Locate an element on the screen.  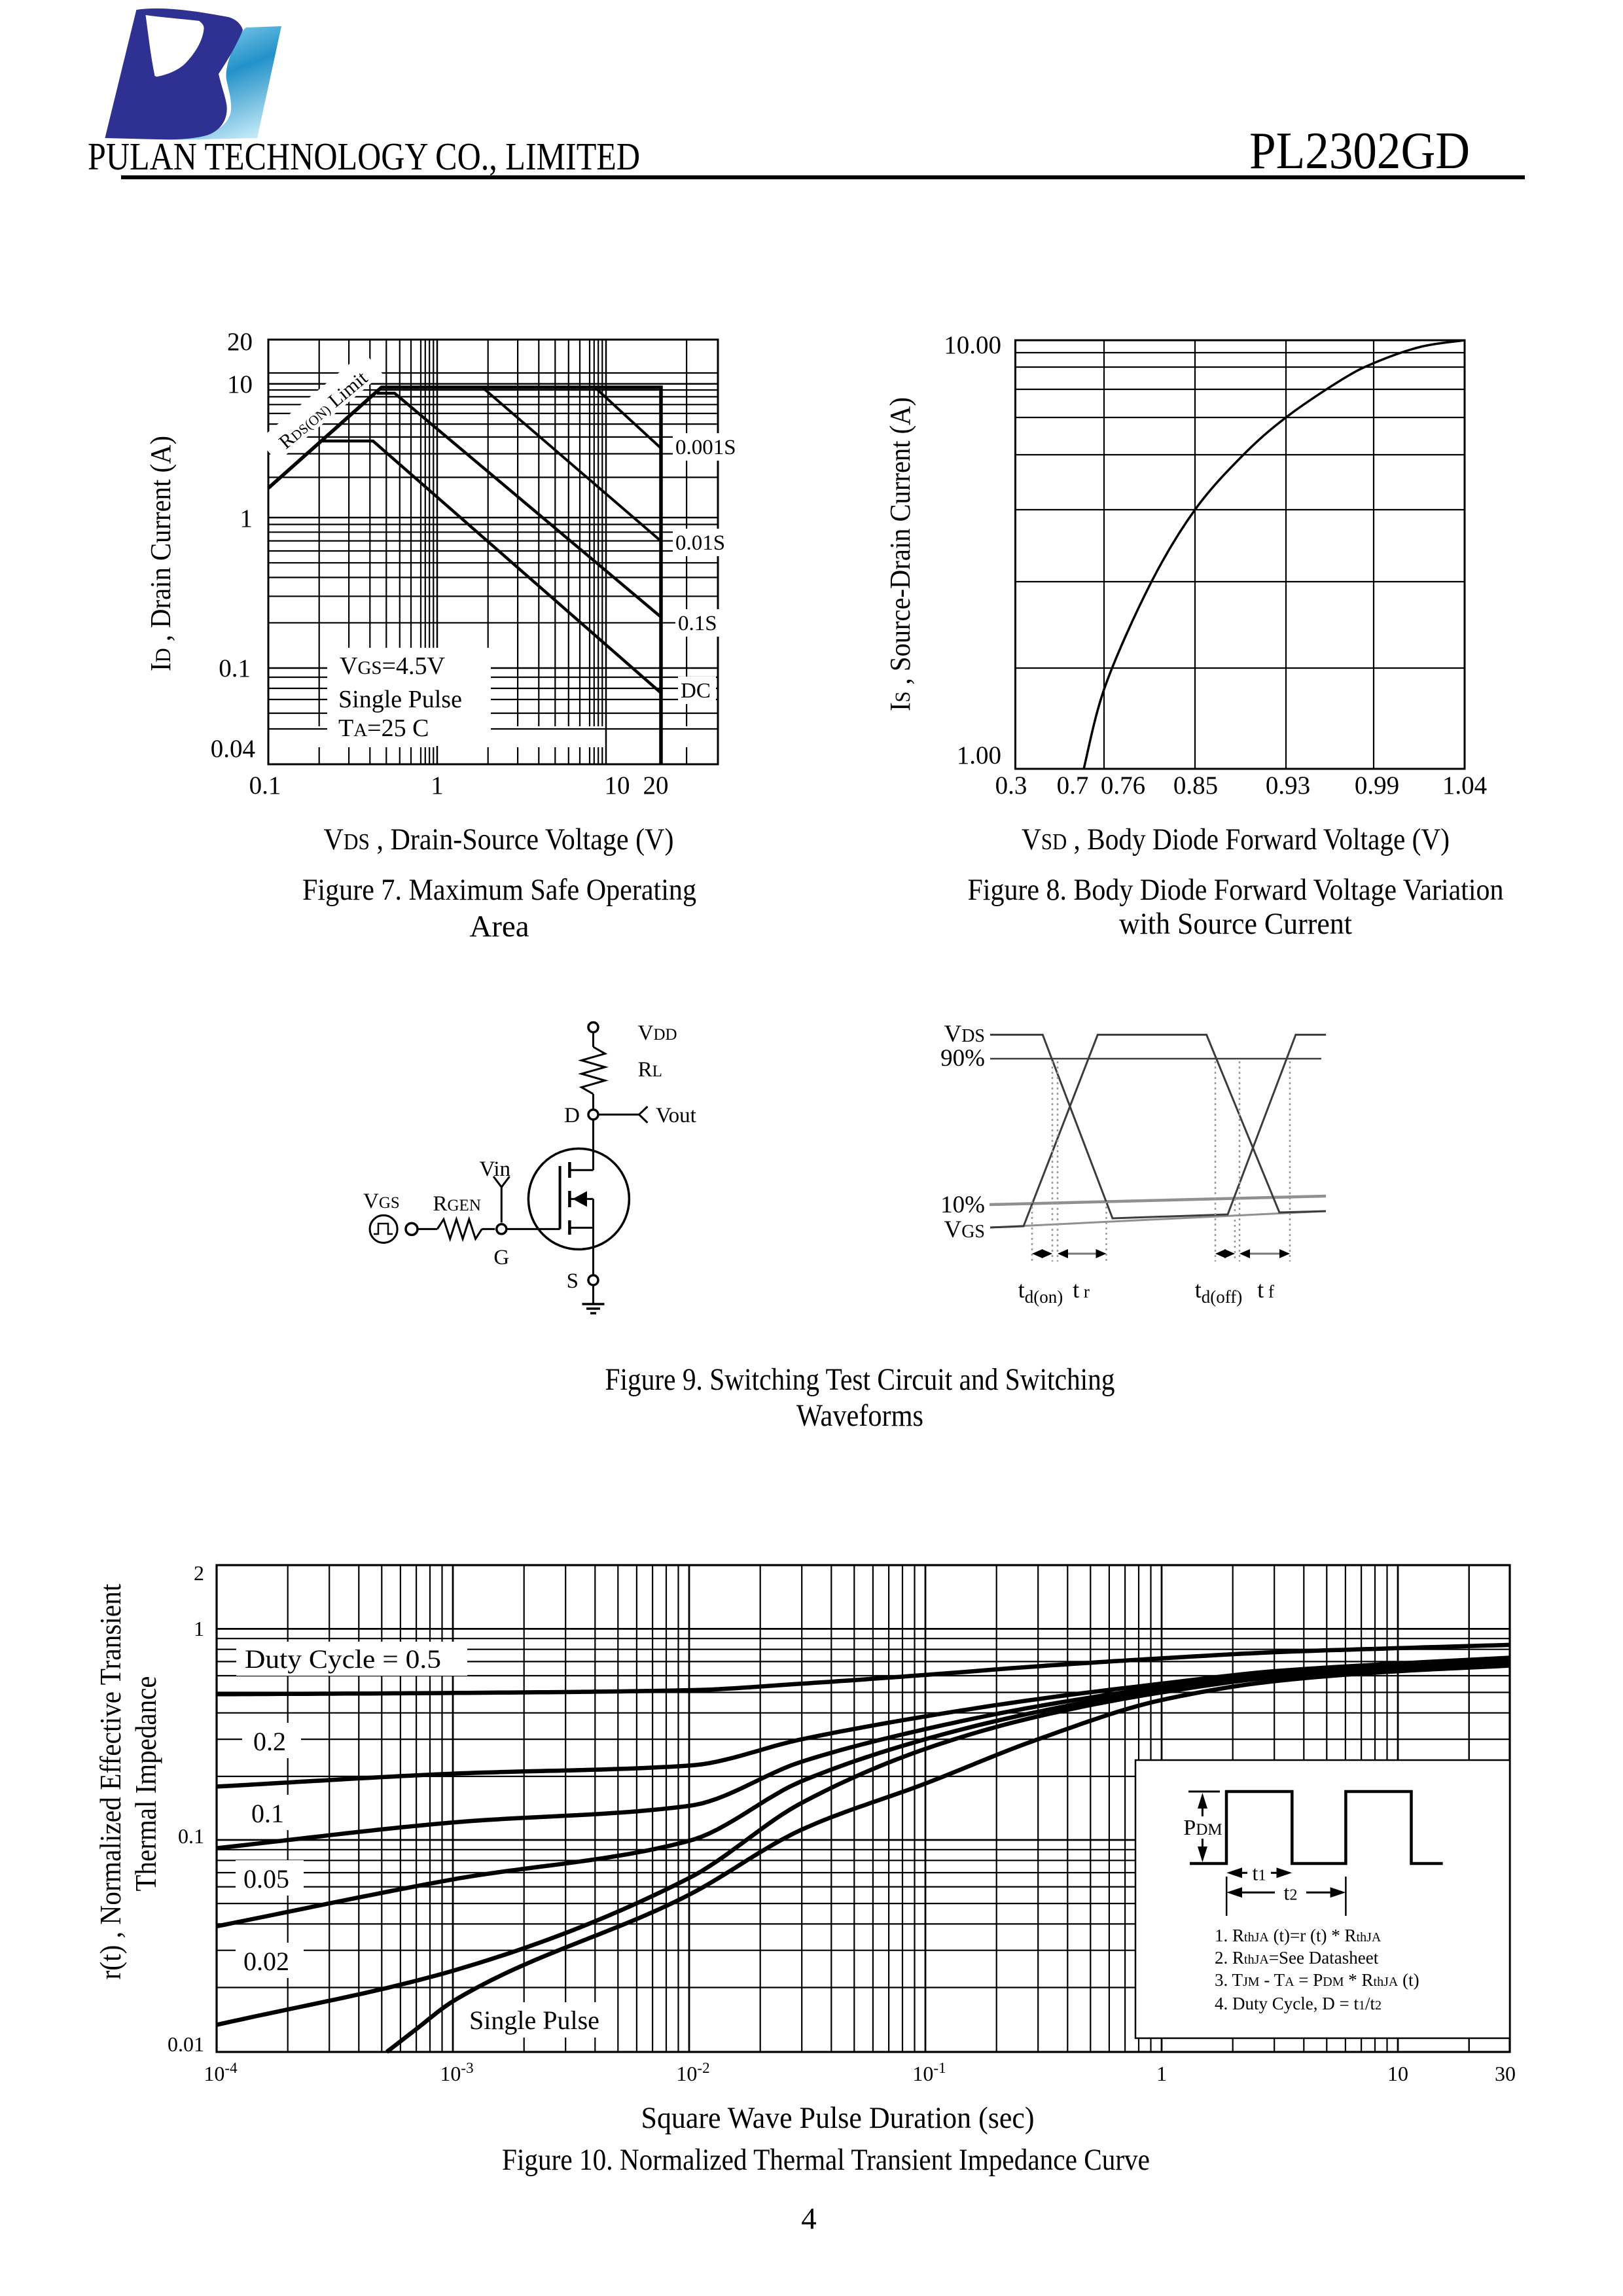
svg-text: DC is located at coordinates (696, 691).